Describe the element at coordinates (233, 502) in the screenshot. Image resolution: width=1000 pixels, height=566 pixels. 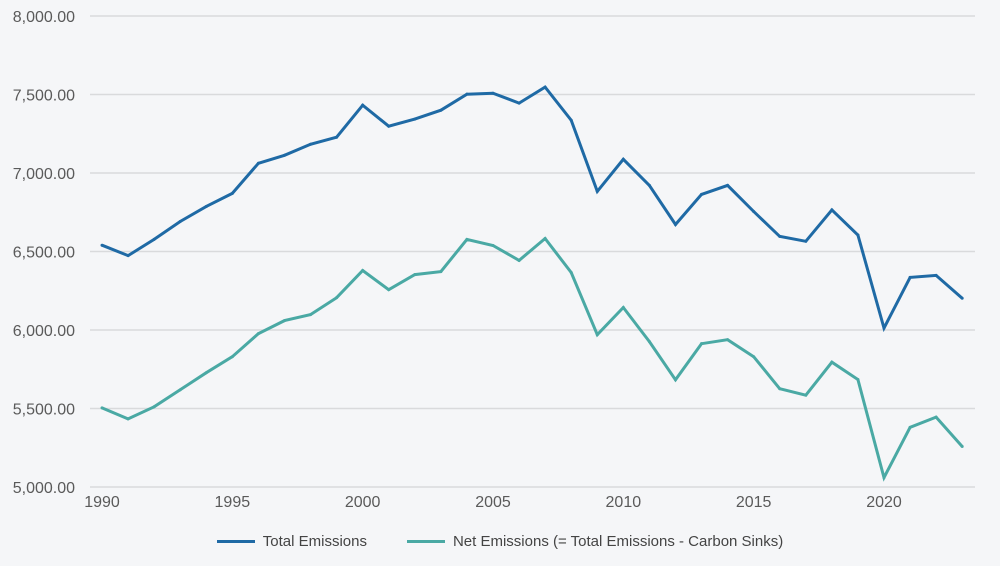
I see `x-tick-label: 1995` at that location.